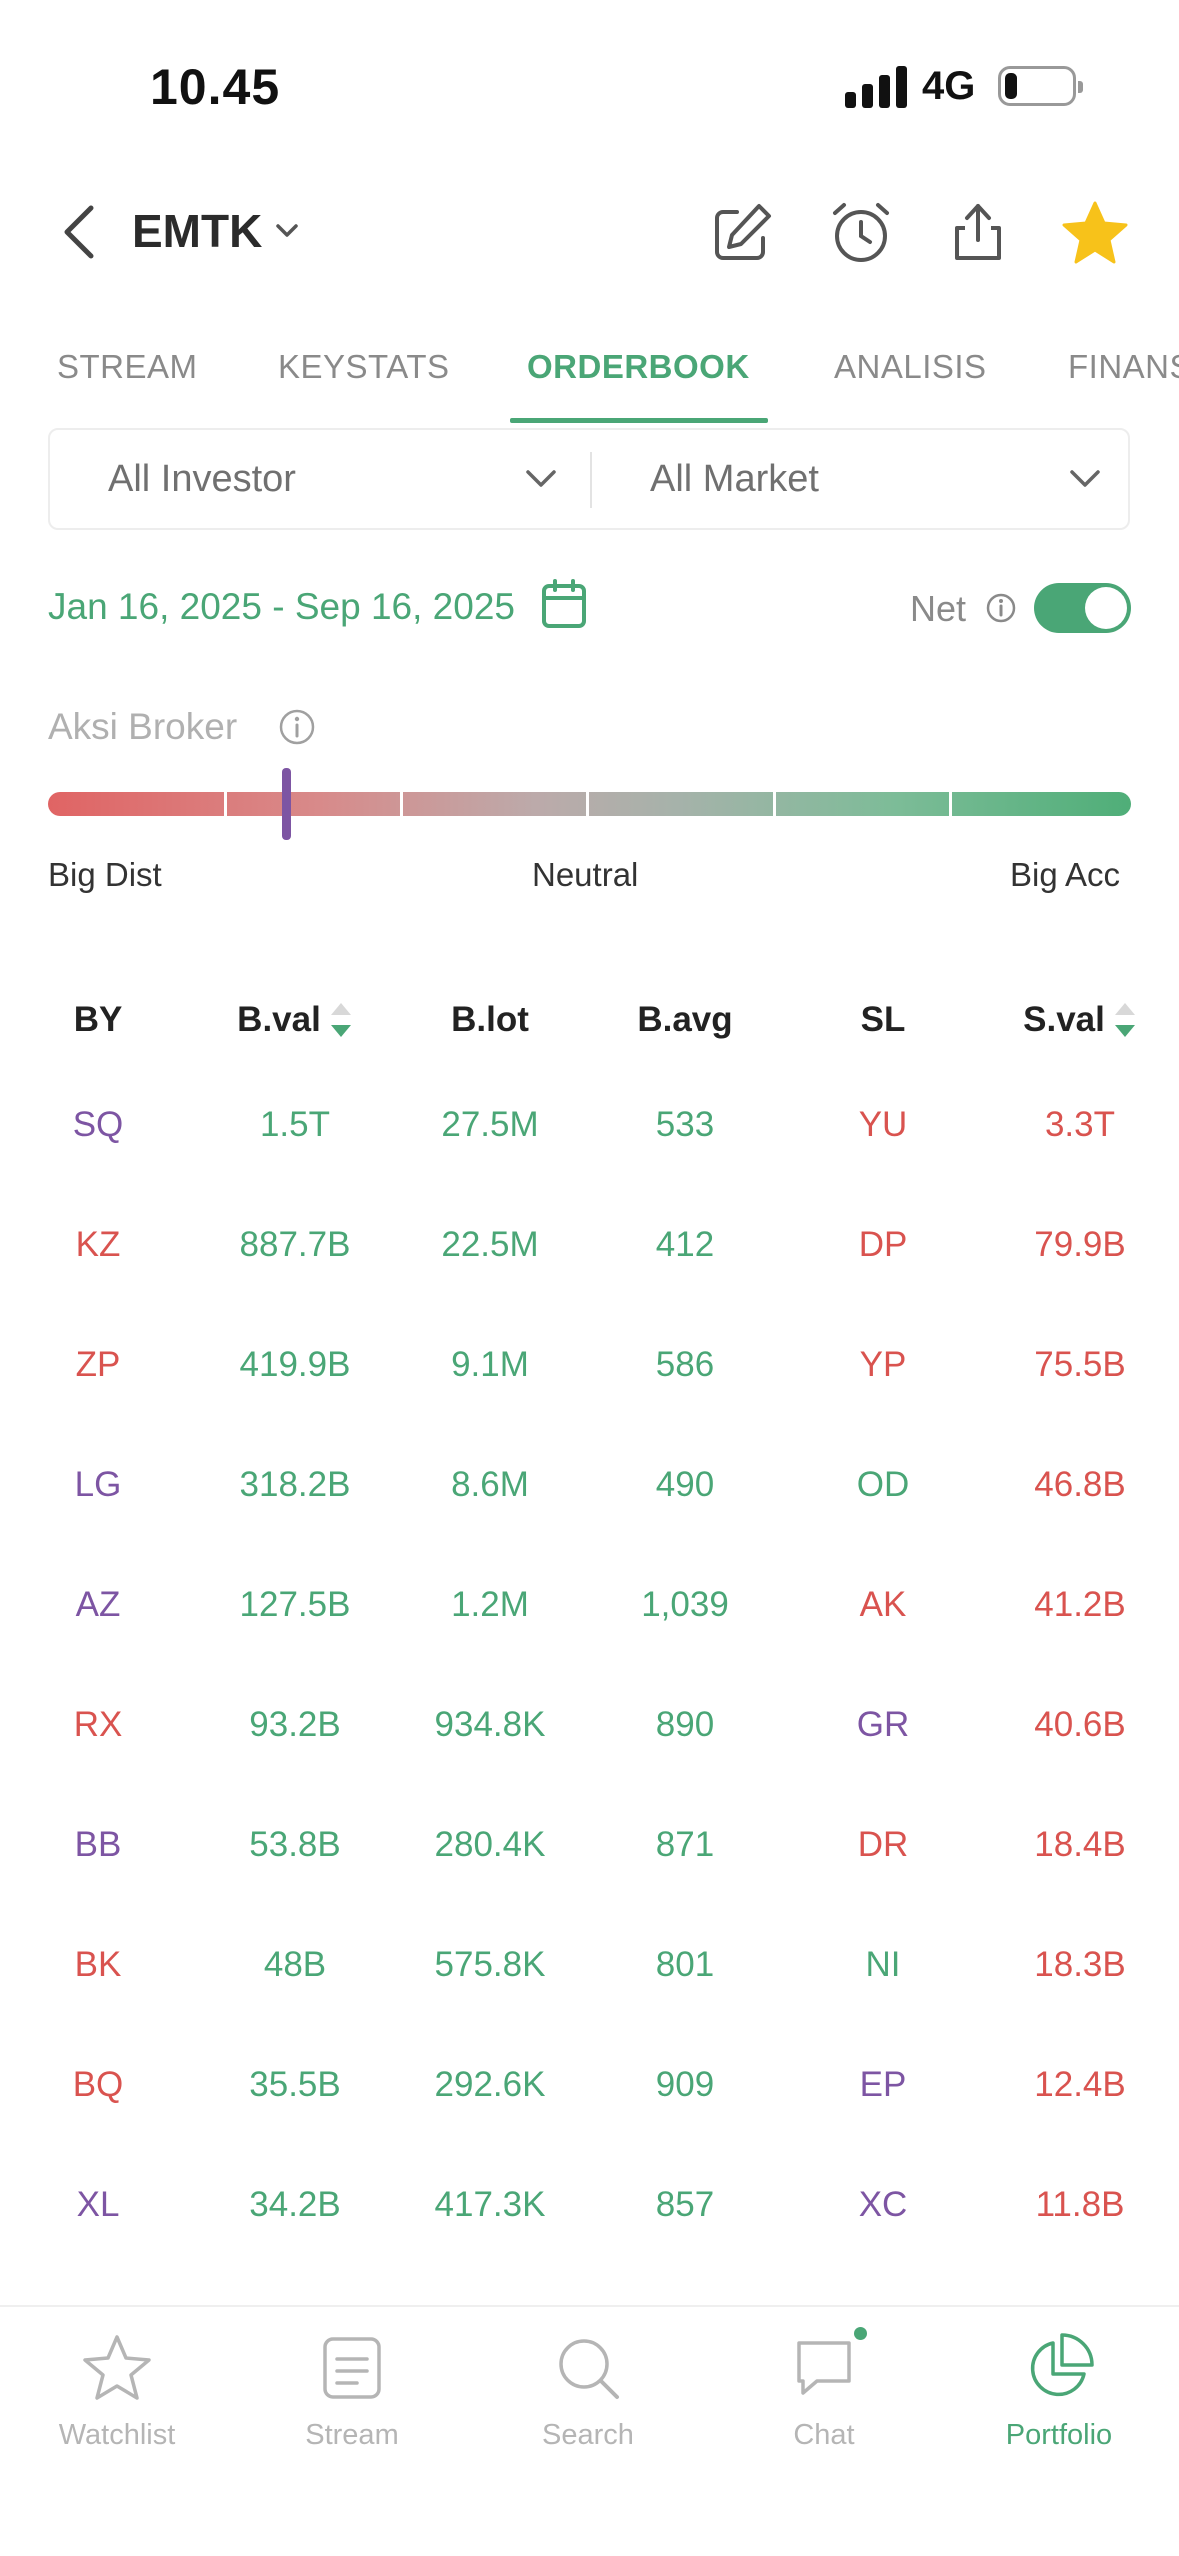 This screenshot has height=2556, width=1179. What do you see at coordinates (352, 2368) in the screenshot?
I see `stream-icon` at bounding box center [352, 2368].